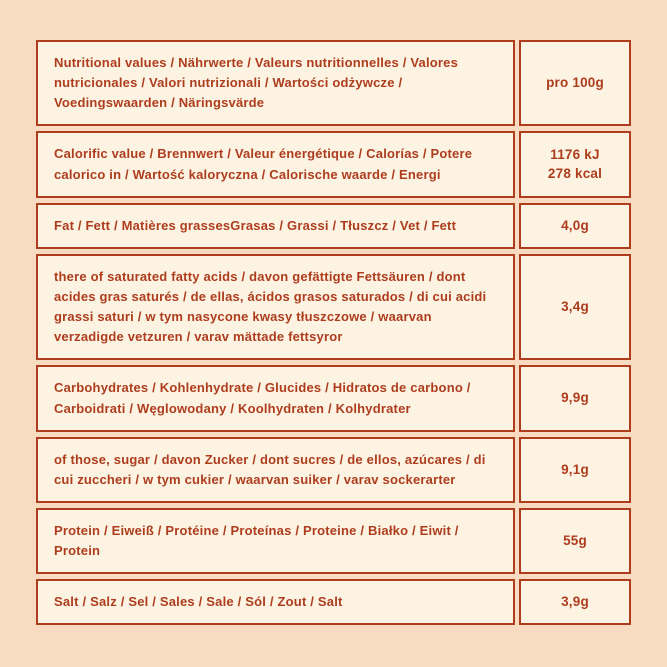 This screenshot has height=667, width=667. What do you see at coordinates (575, 541) in the screenshot?
I see `row-value: 55g` at bounding box center [575, 541].